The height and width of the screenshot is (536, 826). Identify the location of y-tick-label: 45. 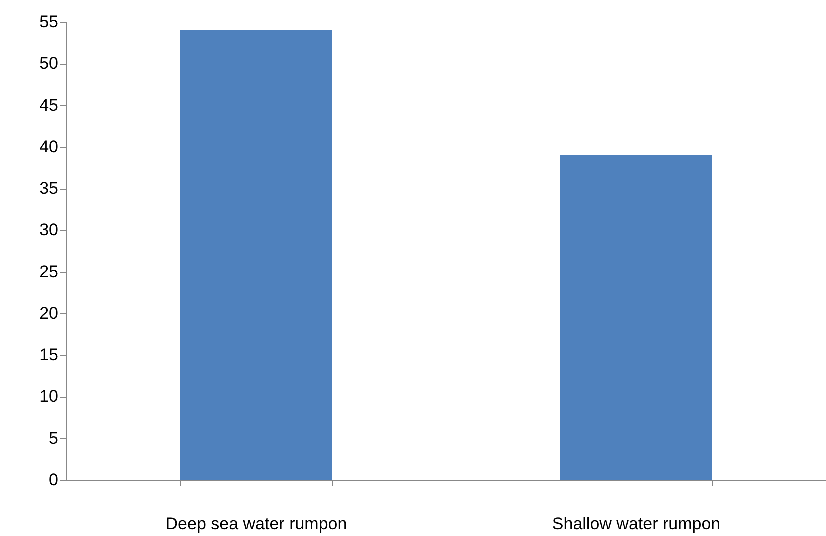
(49, 105).